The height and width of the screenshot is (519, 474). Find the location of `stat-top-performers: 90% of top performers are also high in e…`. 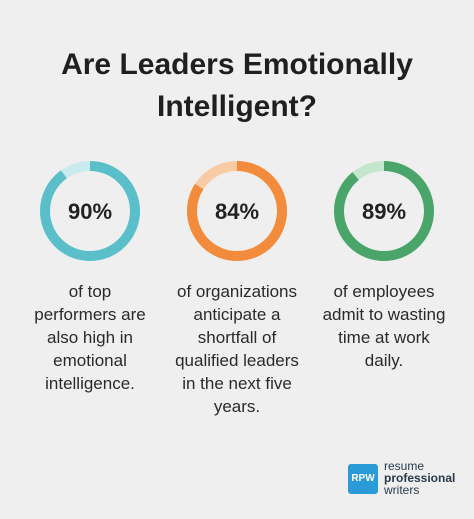

stat-top-performers: 90% of top performers are also high in e… is located at coordinates (90, 275).